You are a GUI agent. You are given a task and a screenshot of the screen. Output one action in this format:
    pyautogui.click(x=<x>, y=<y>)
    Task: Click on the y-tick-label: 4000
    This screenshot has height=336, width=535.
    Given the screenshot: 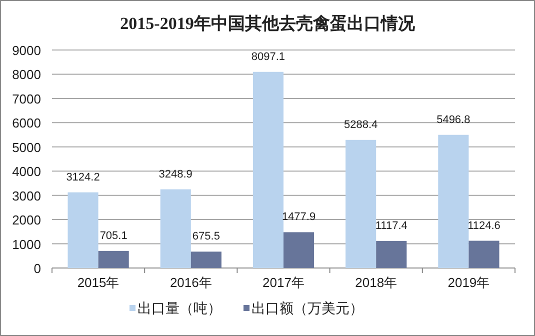 What is the action you would take?
    pyautogui.click(x=26, y=172)
    